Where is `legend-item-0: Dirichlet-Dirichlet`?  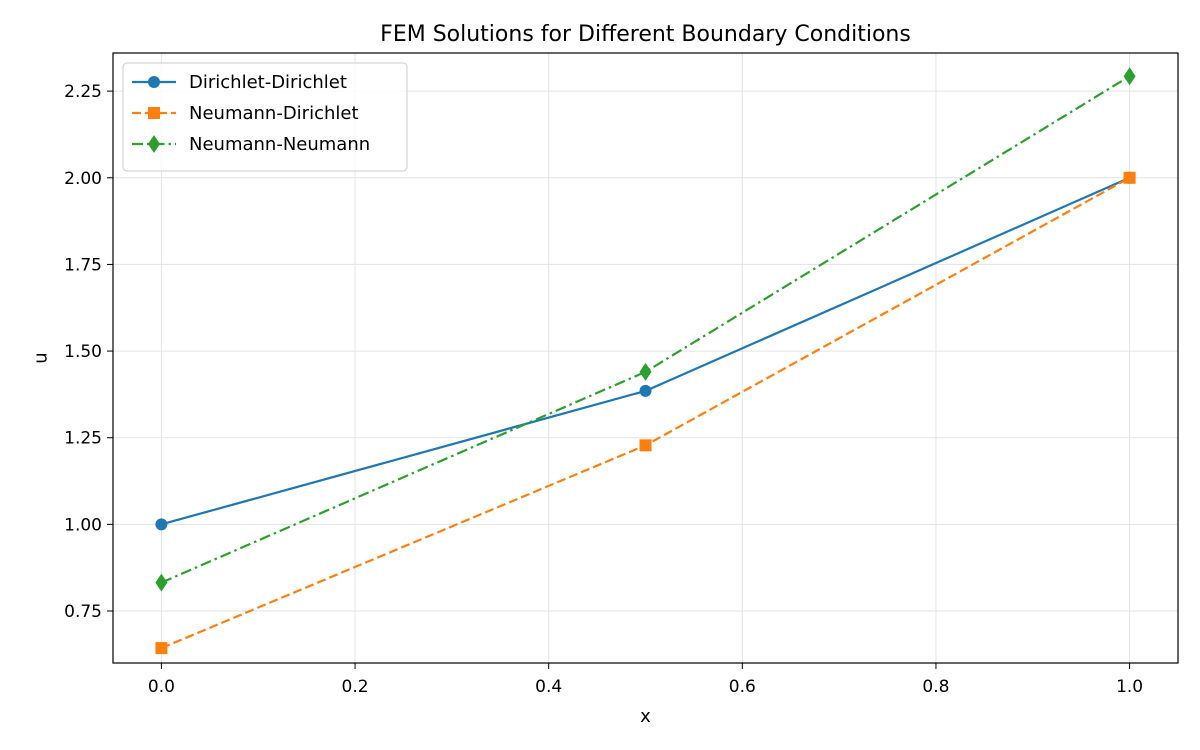 legend-item-0: Dirichlet-Dirichlet is located at coordinates (239, 82).